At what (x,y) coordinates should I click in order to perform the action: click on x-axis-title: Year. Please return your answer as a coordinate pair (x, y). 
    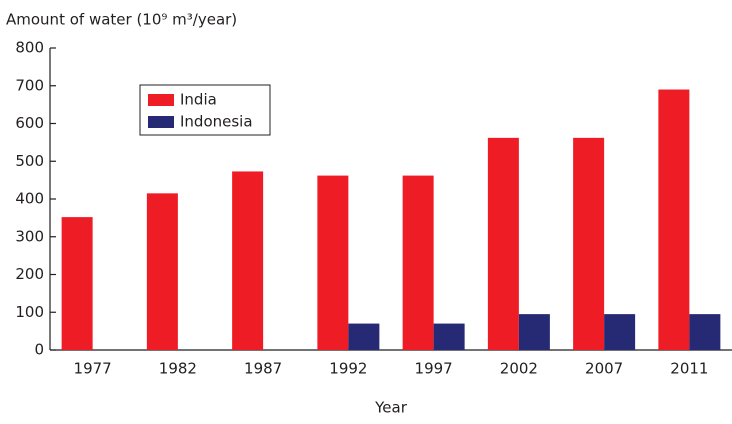
    Looking at the image, I should click on (391, 408).